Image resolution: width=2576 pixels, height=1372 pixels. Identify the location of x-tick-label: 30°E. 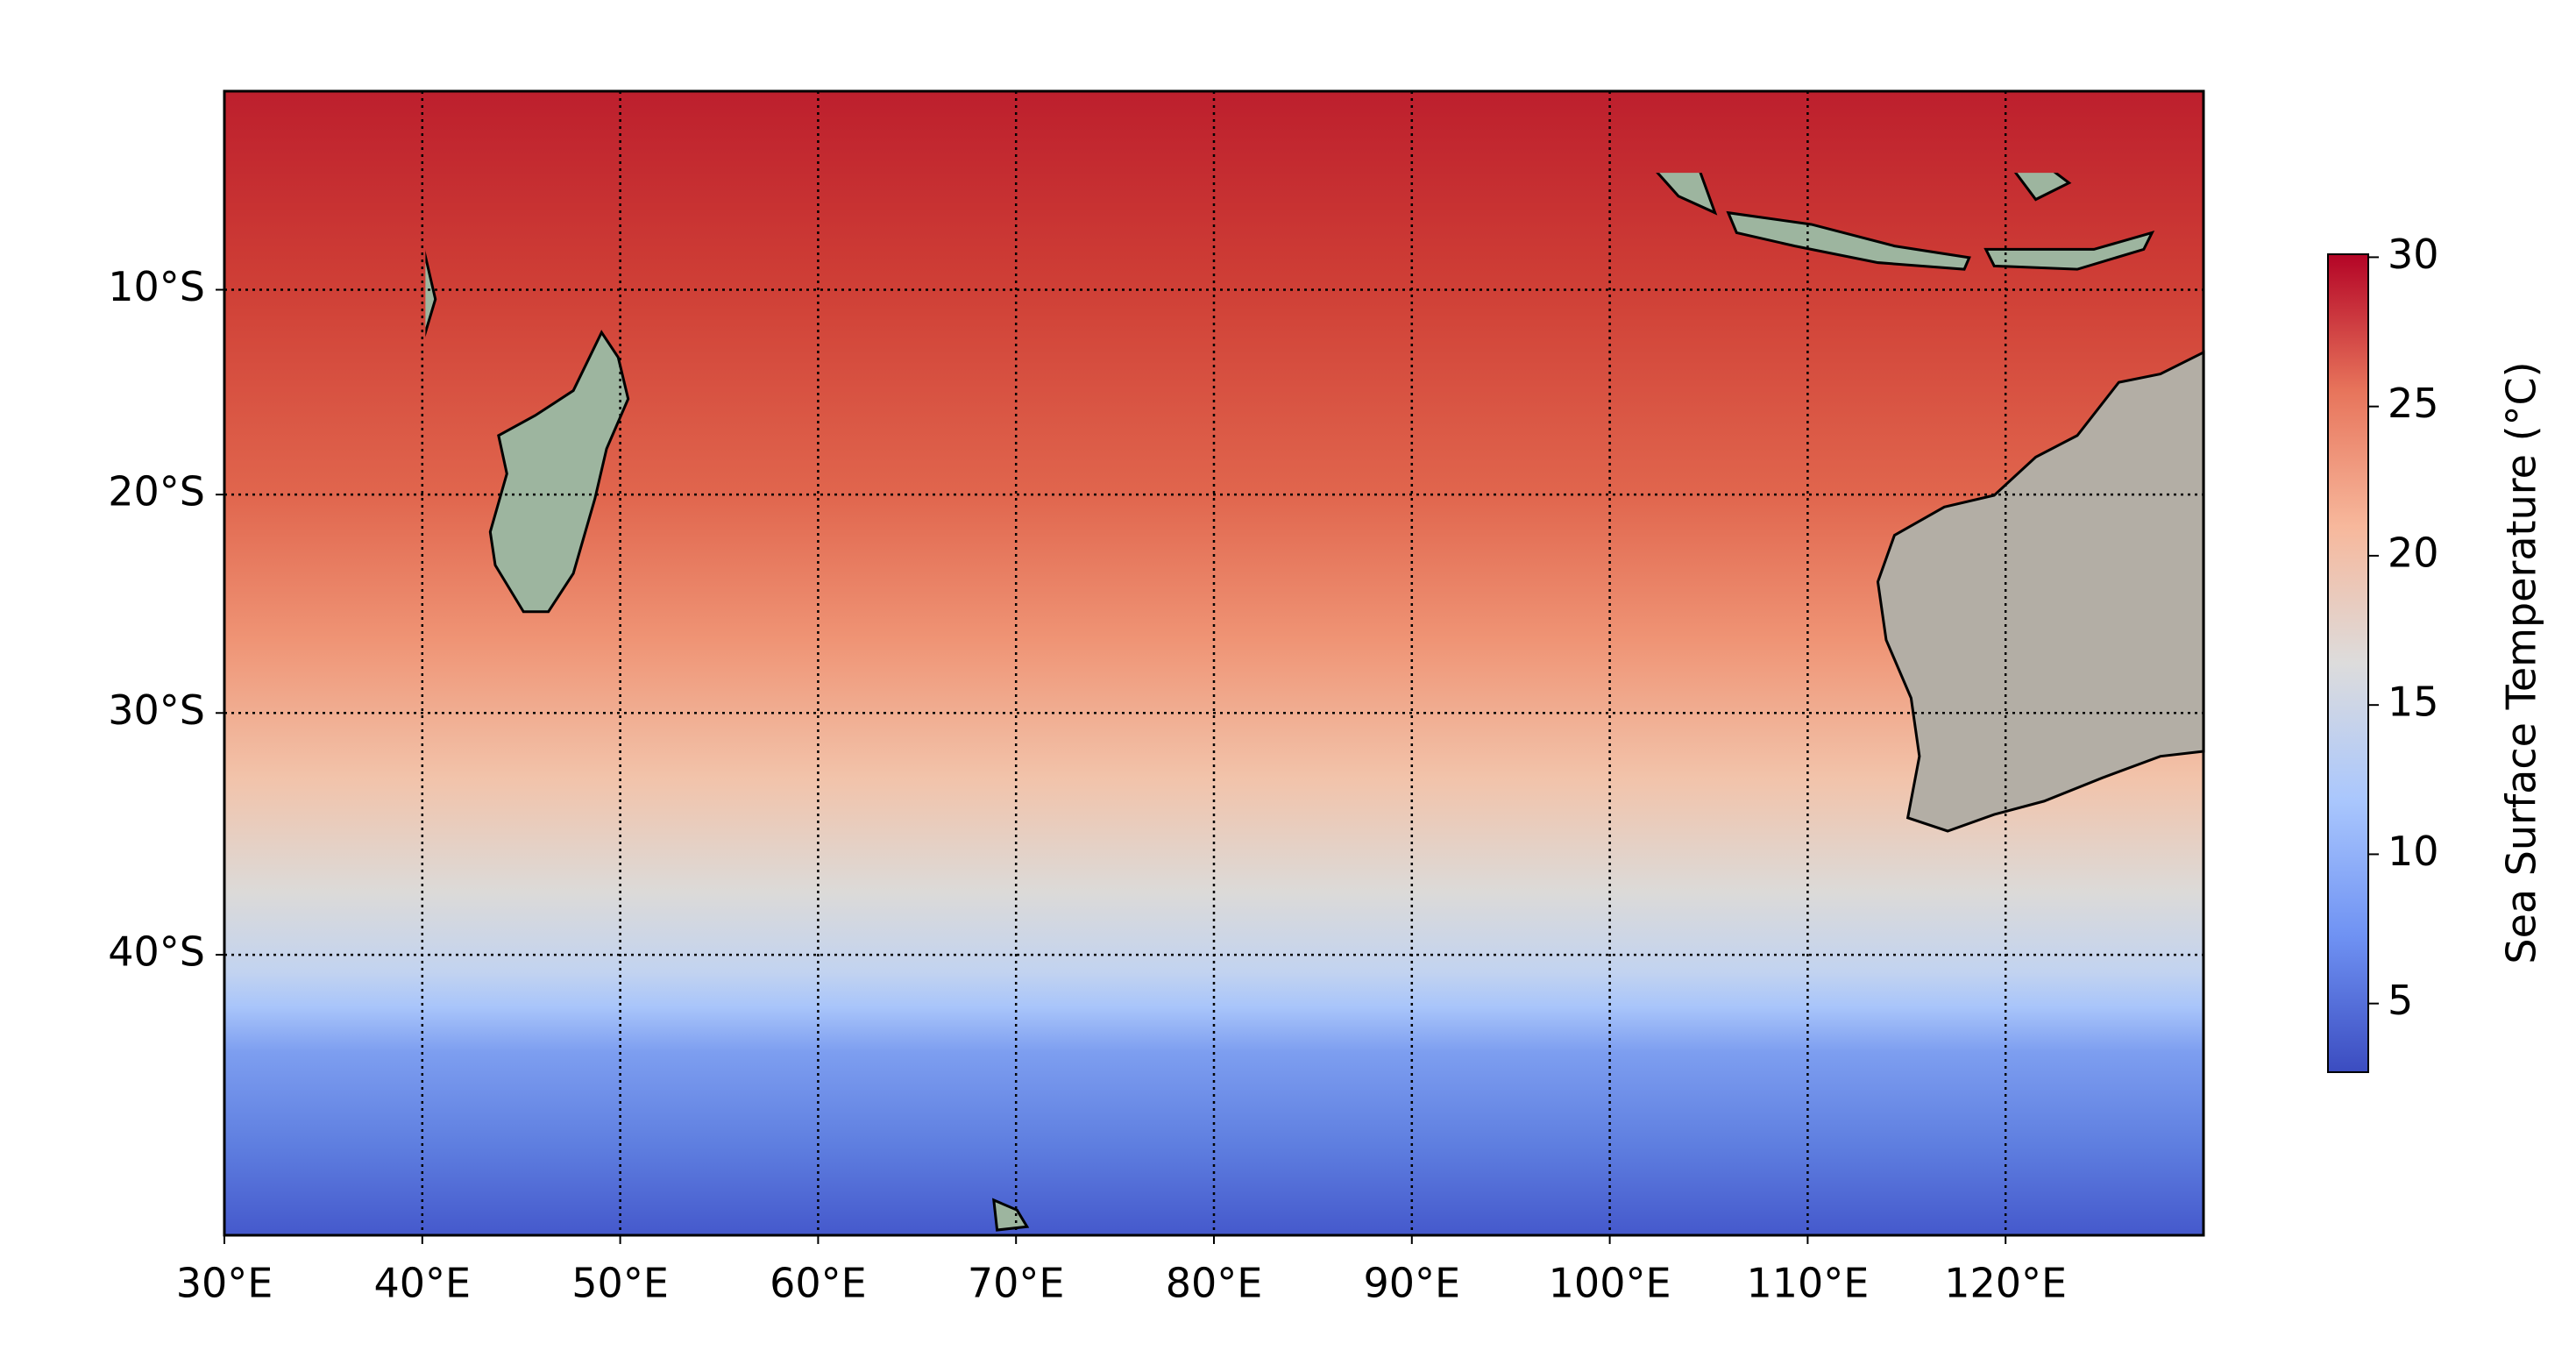
(224, 1284).